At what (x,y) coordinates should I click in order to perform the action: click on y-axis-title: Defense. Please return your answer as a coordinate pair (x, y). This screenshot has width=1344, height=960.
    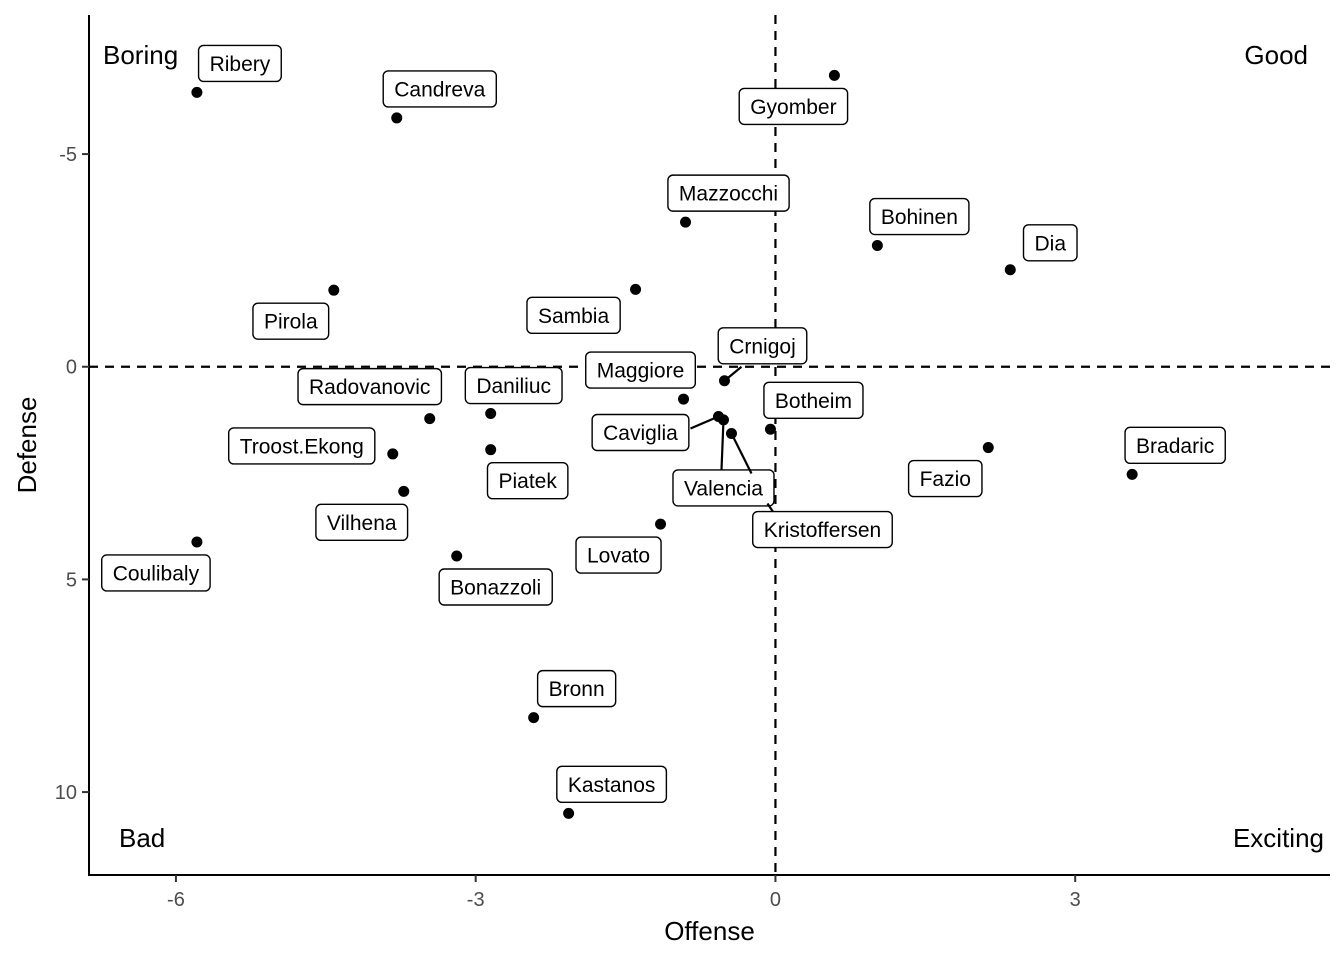
    Looking at the image, I should click on (27, 445).